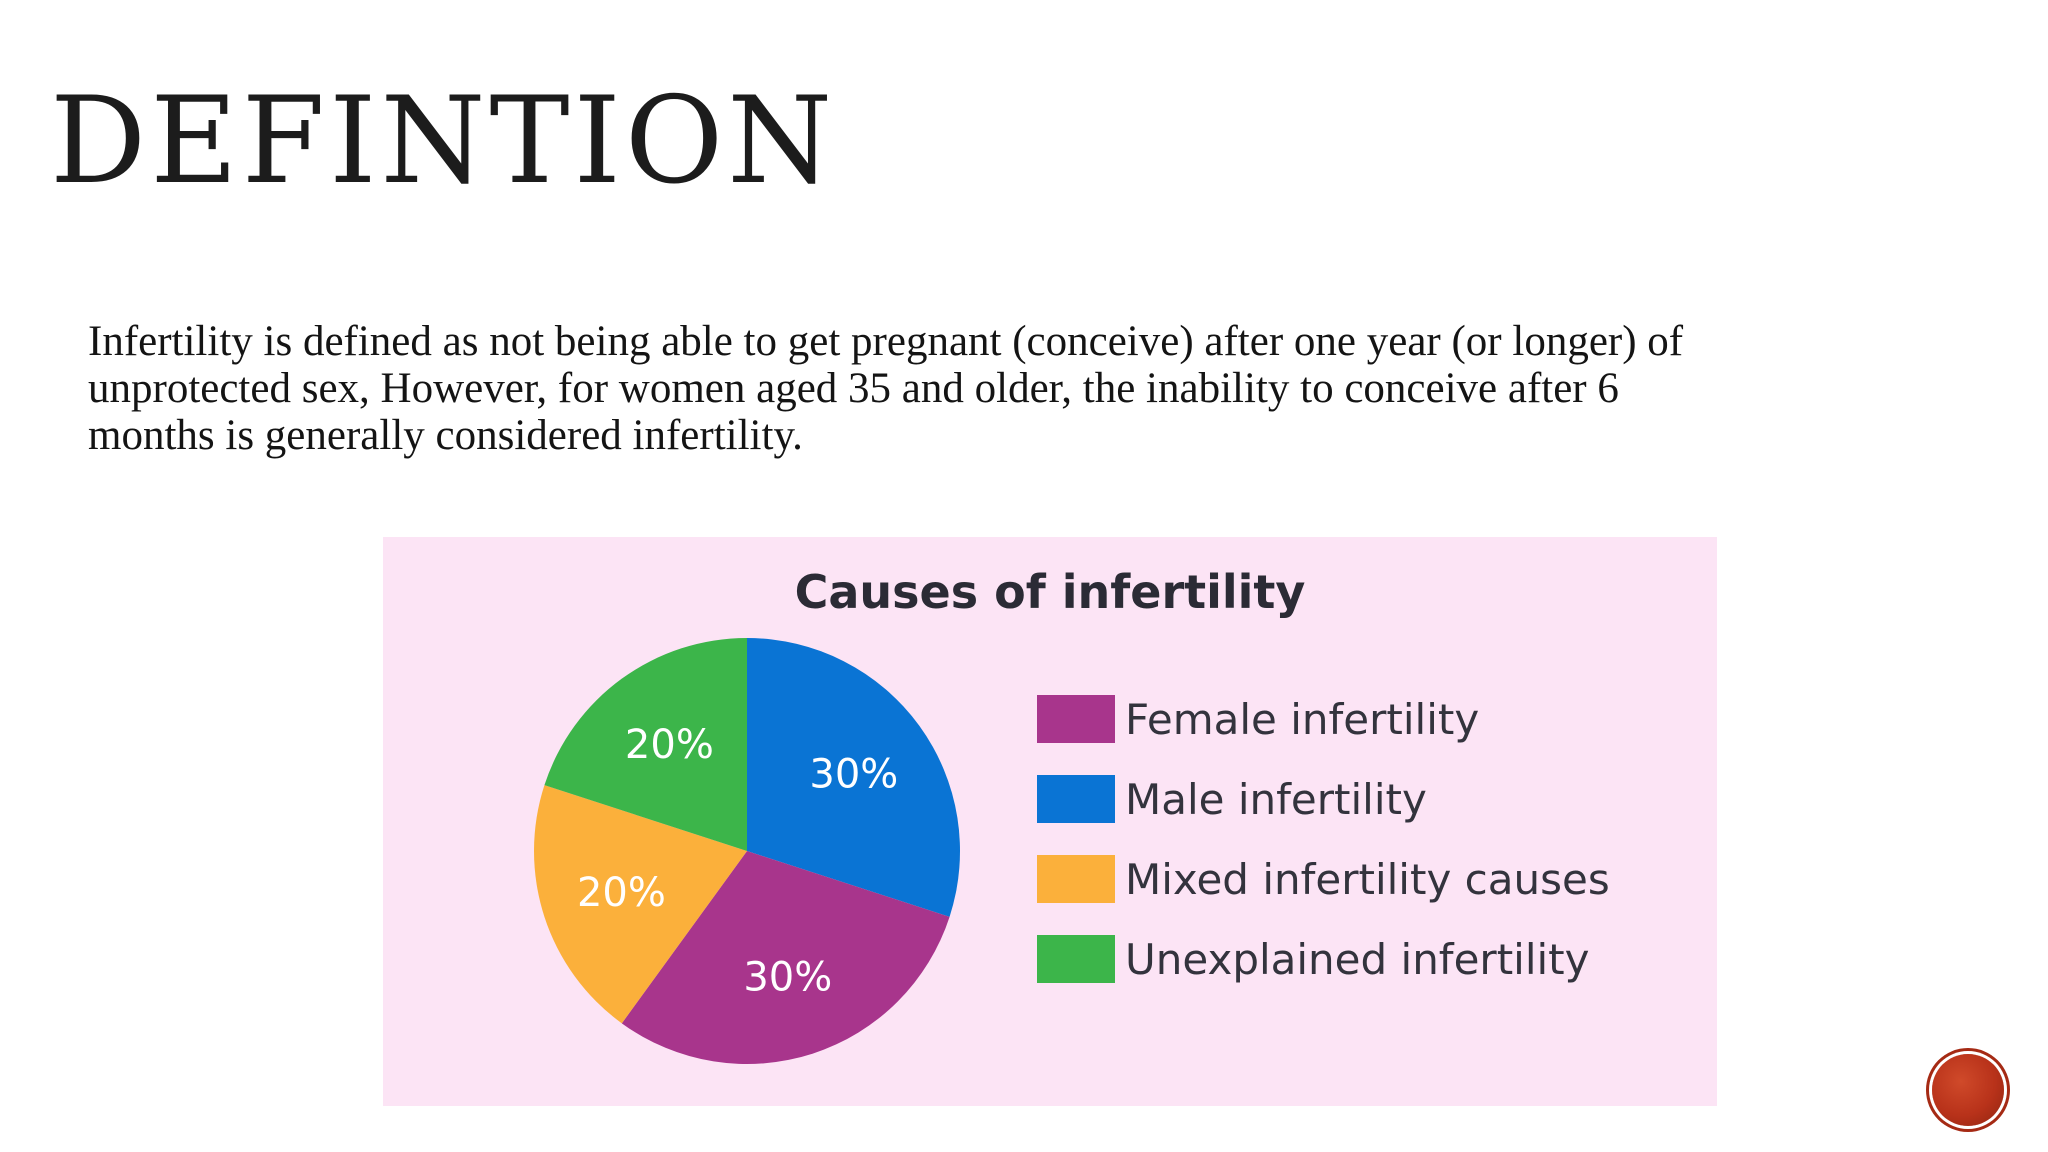  Describe the element at coordinates (1076, 959) in the screenshot. I see `legend-swatch-unexplained-infertility` at that location.